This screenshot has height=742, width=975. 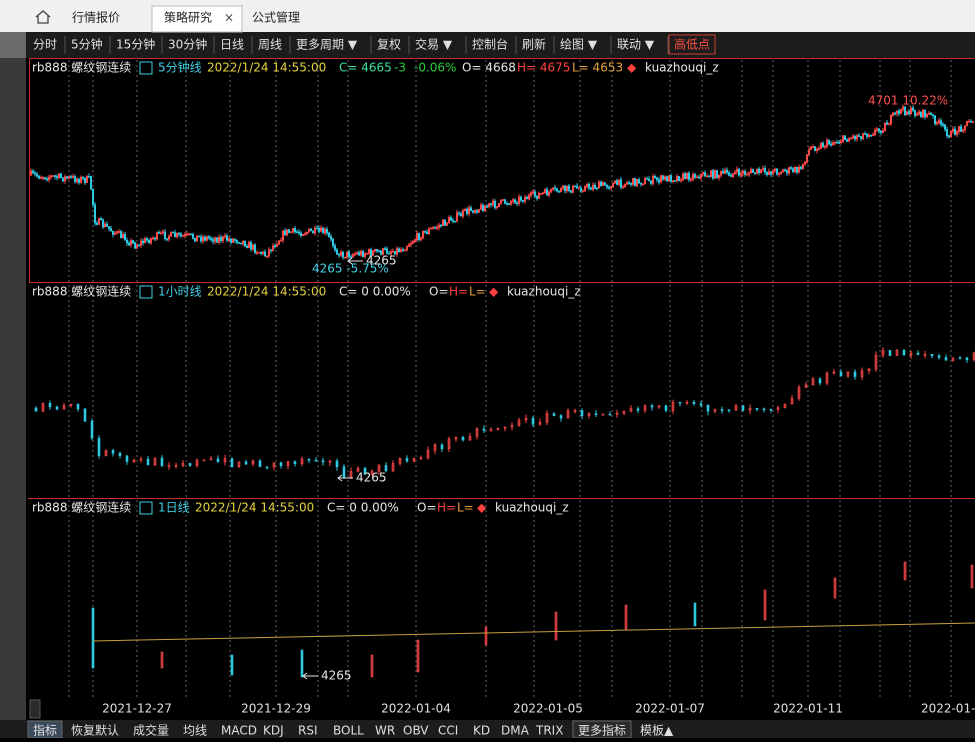 What do you see at coordinates (657, 731) in the screenshot?
I see `bottom-tab: 模板▲` at bounding box center [657, 731].